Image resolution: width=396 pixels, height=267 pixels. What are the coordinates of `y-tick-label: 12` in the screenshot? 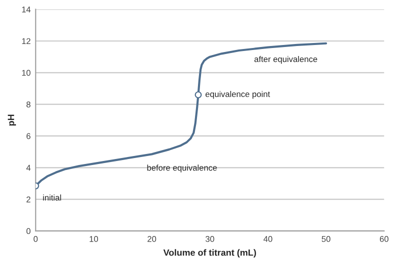 It's located at (26, 41).